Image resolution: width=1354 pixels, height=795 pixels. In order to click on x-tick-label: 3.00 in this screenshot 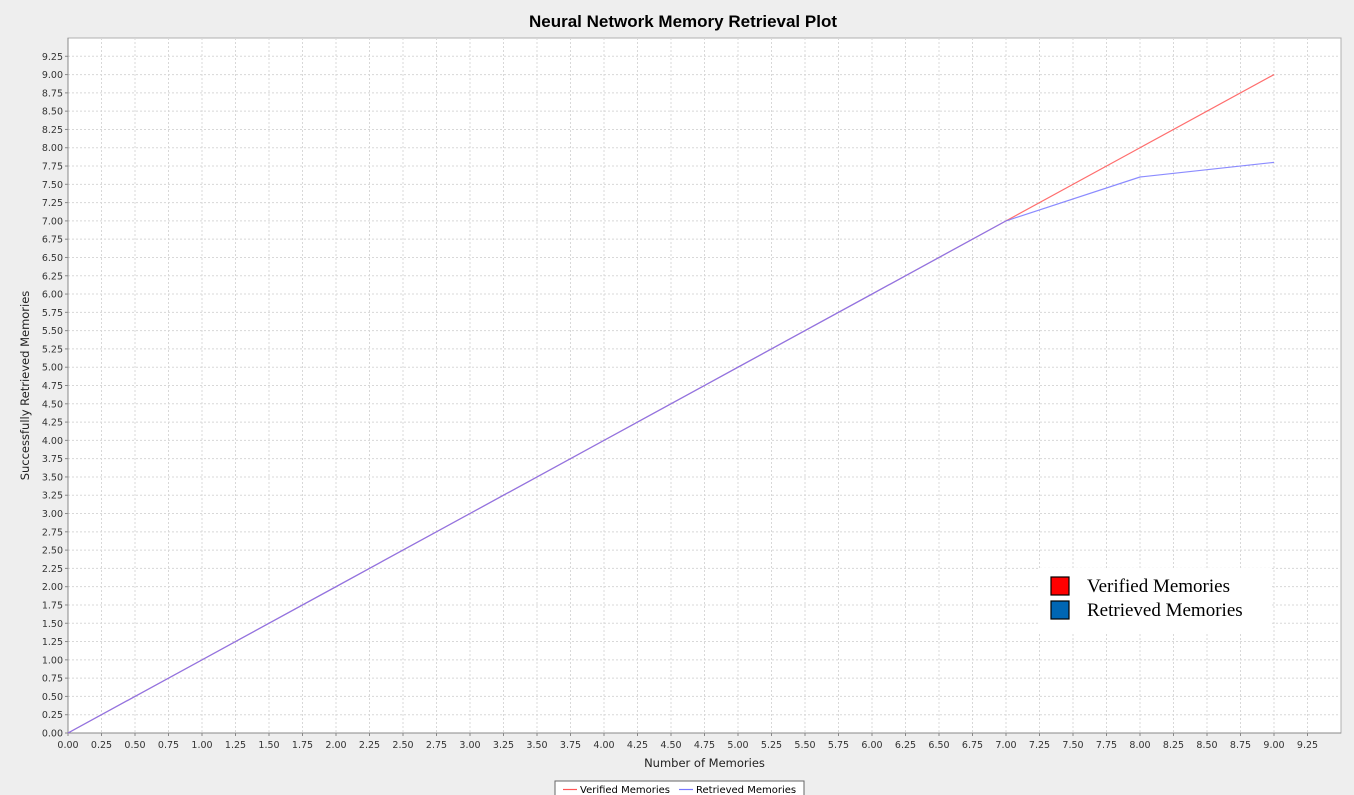, I will do `click(469, 745)`.